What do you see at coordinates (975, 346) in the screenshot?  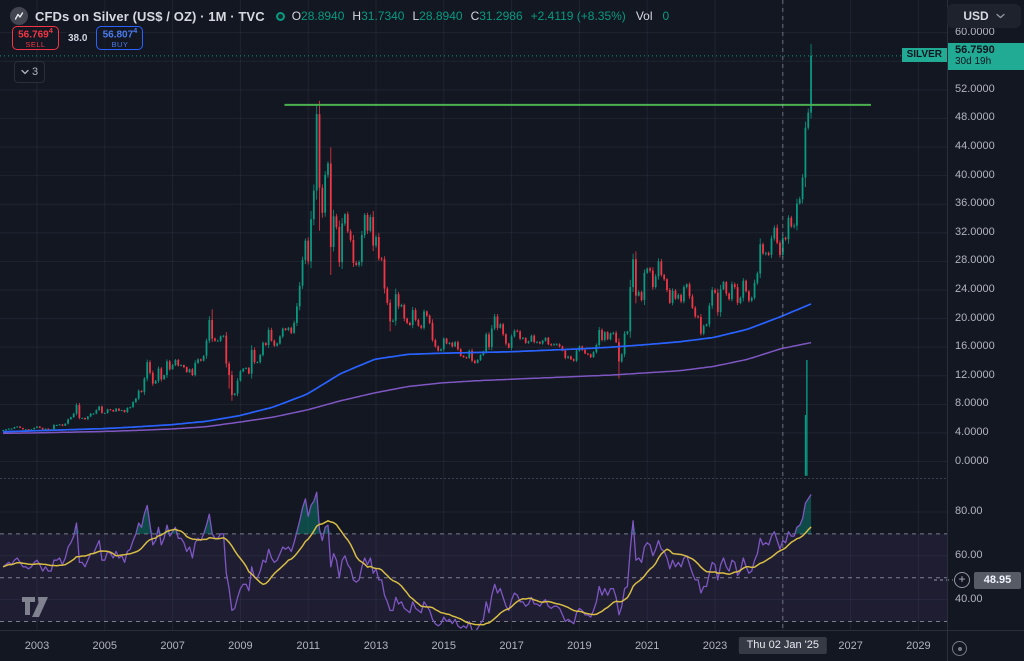 I see `price-axis-tick: 16.0000` at bounding box center [975, 346].